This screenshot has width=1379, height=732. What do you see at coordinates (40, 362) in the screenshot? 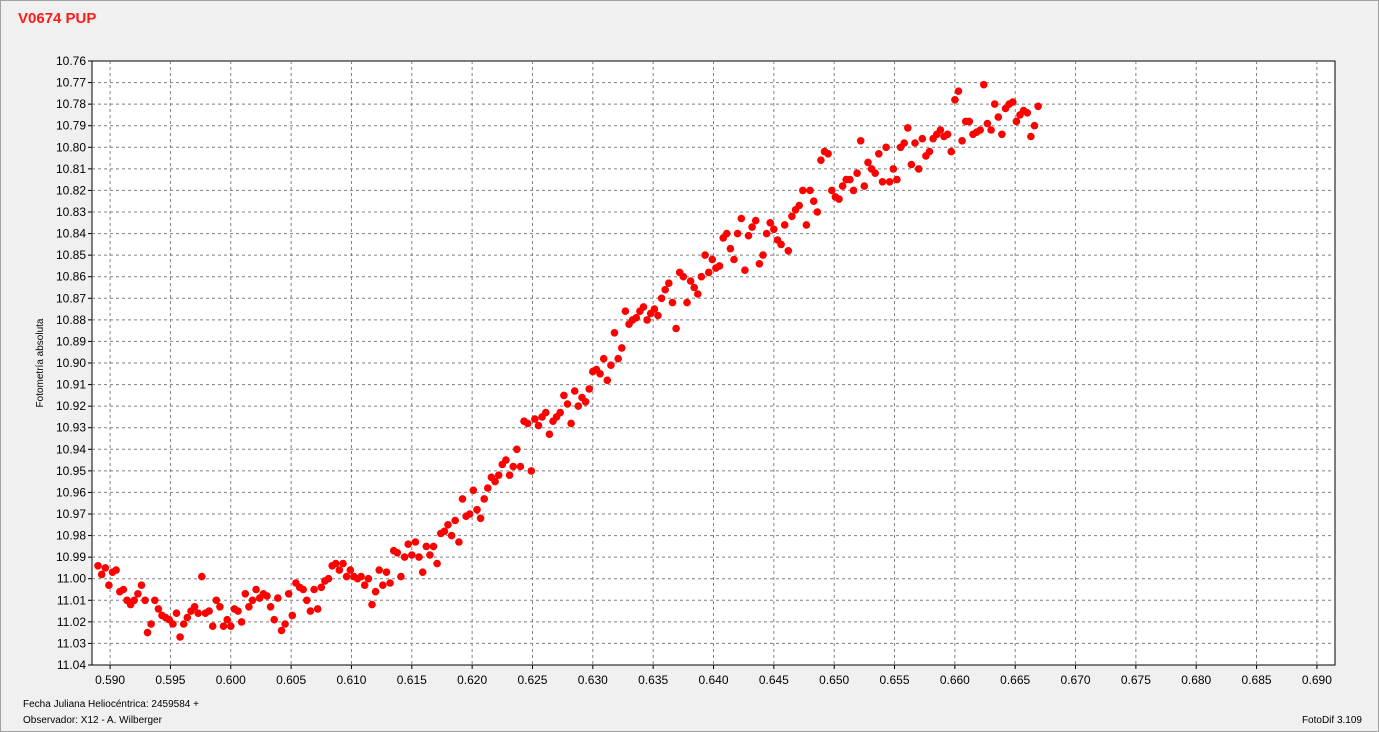
I see `y-axis-label: Fotometría absoluta` at bounding box center [40, 362].